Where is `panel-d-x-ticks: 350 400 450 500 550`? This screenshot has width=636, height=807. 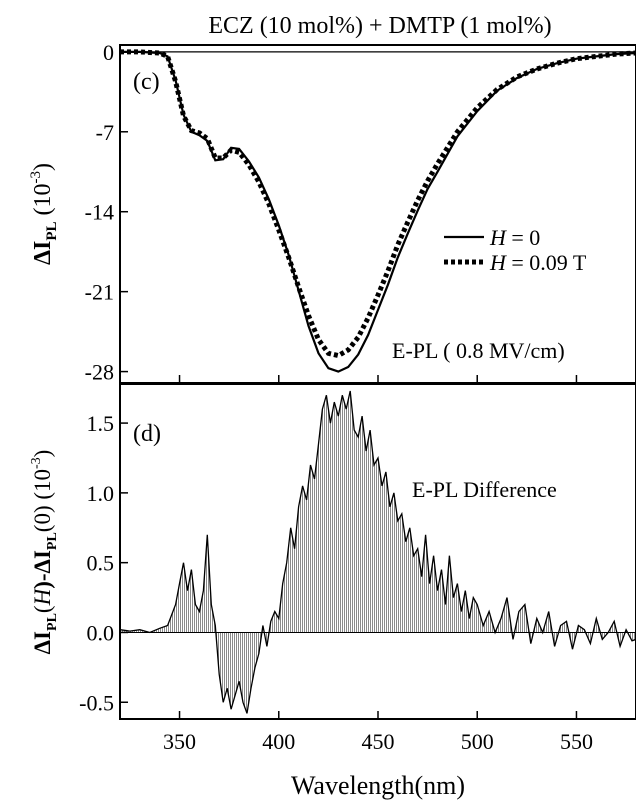
panel-d-x-ticks: 350 400 450 500 550 is located at coordinates (378, 732).